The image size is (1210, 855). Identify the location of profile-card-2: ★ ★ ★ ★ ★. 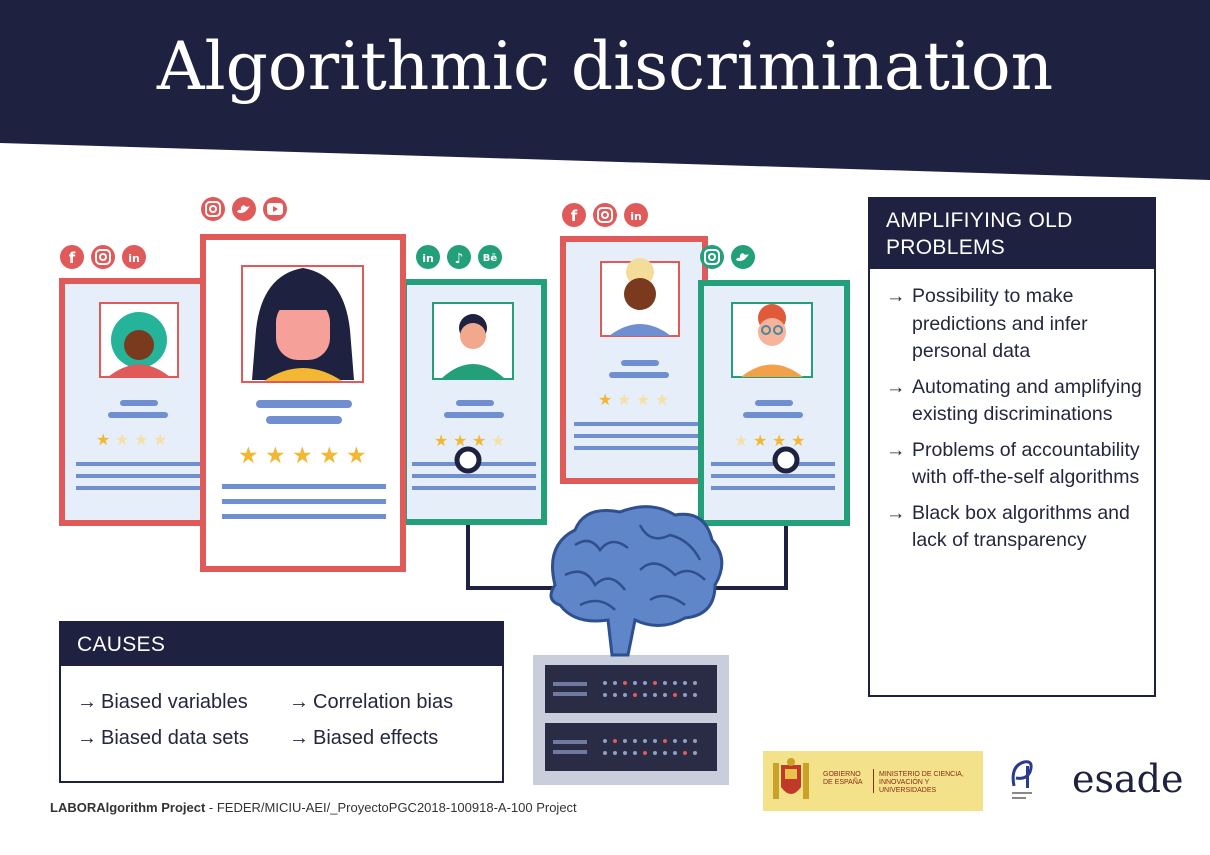
(303, 403).